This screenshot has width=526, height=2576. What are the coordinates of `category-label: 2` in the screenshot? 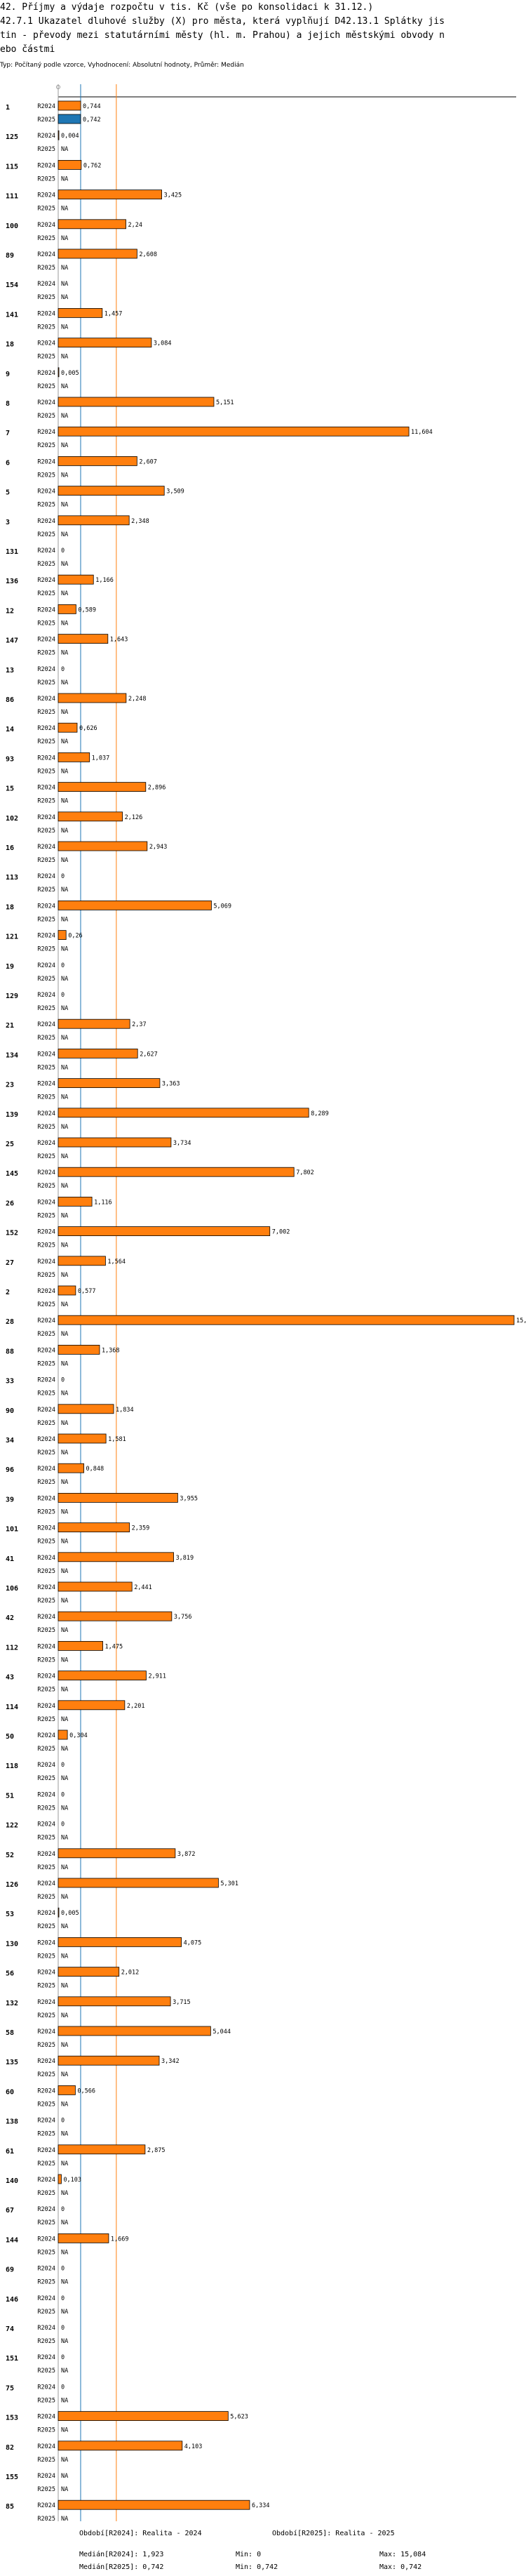 It's located at (8, 1293).